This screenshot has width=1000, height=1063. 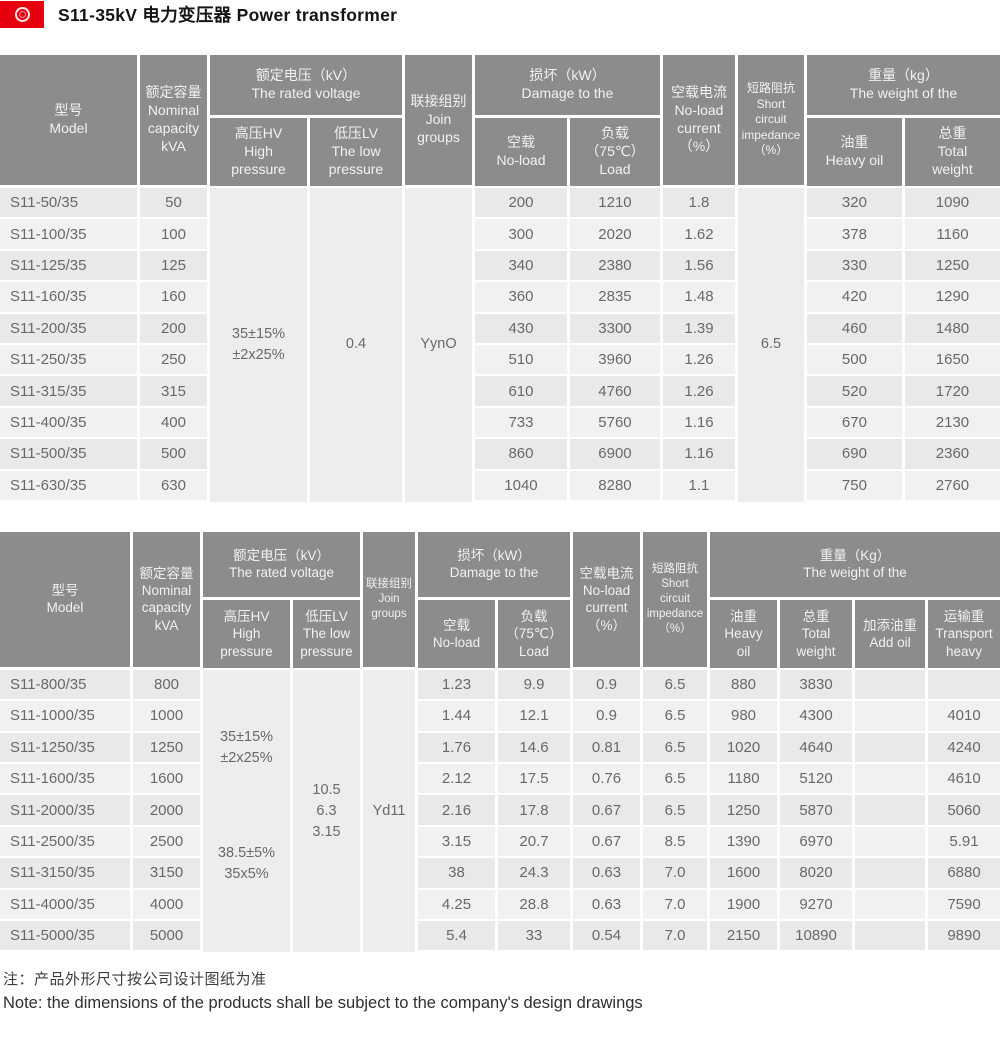 What do you see at coordinates (964, 905) in the screenshot?
I see `cell-transport: 7590` at bounding box center [964, 905].